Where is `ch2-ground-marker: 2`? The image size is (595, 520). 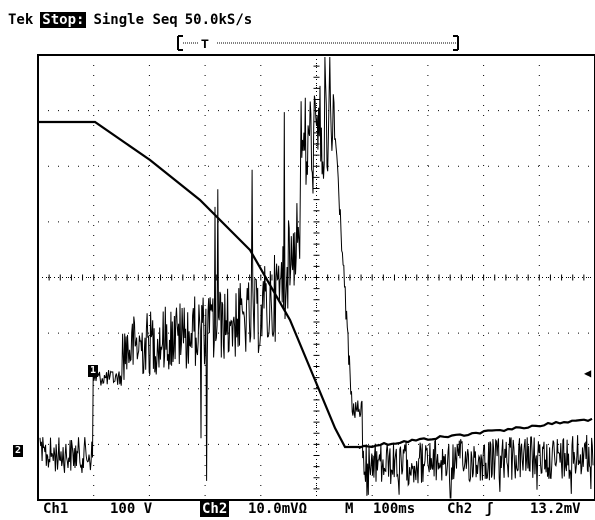 ch2-ground-marker: 2 is located at coordinates (18, 451).